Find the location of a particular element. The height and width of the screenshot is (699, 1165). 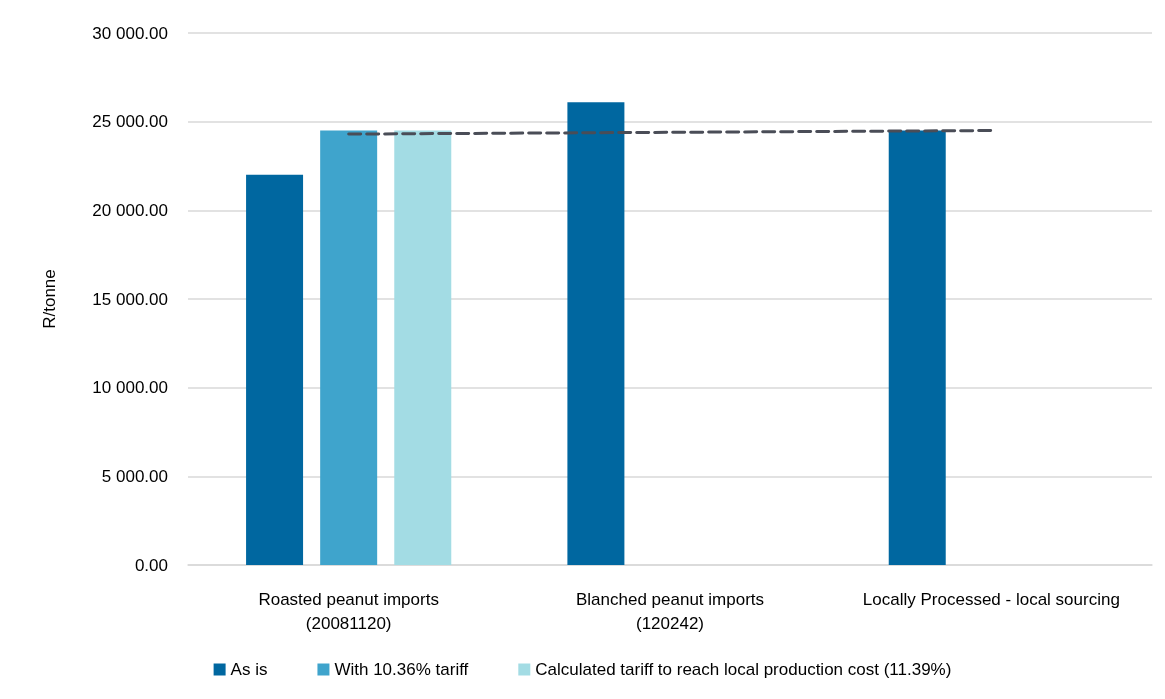

y-tick-label: 15 000.00 is located at coordinates (130, 299).